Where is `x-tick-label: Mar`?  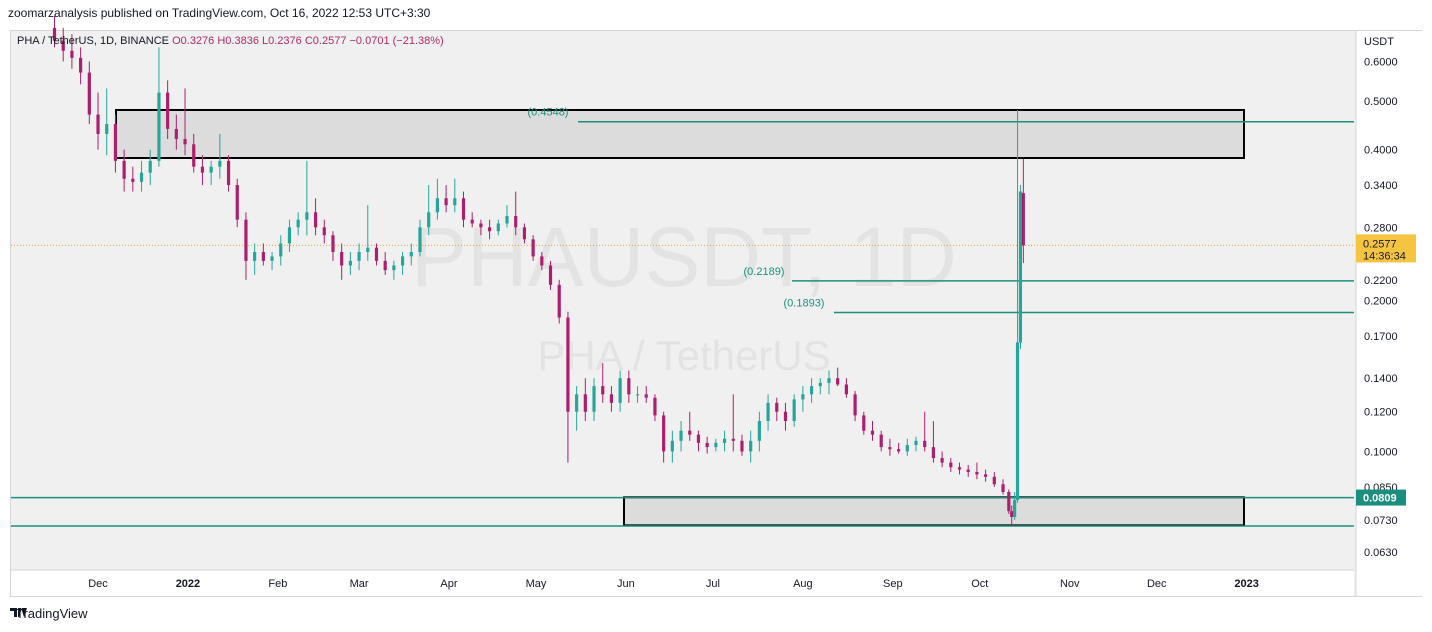
x-tick-label: Mar is located at coordinates (359, 584).